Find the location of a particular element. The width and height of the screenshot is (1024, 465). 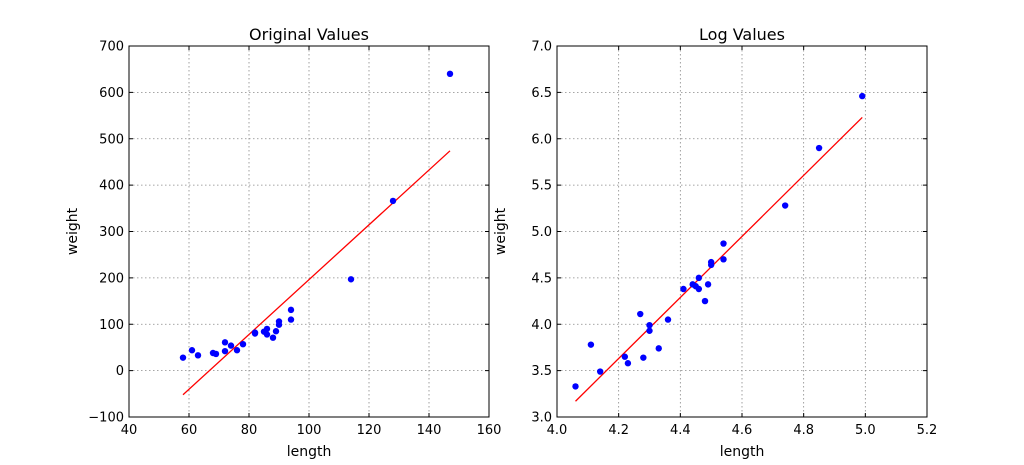

y-tick-label: 3.5 is located at coordinates (541, 371).